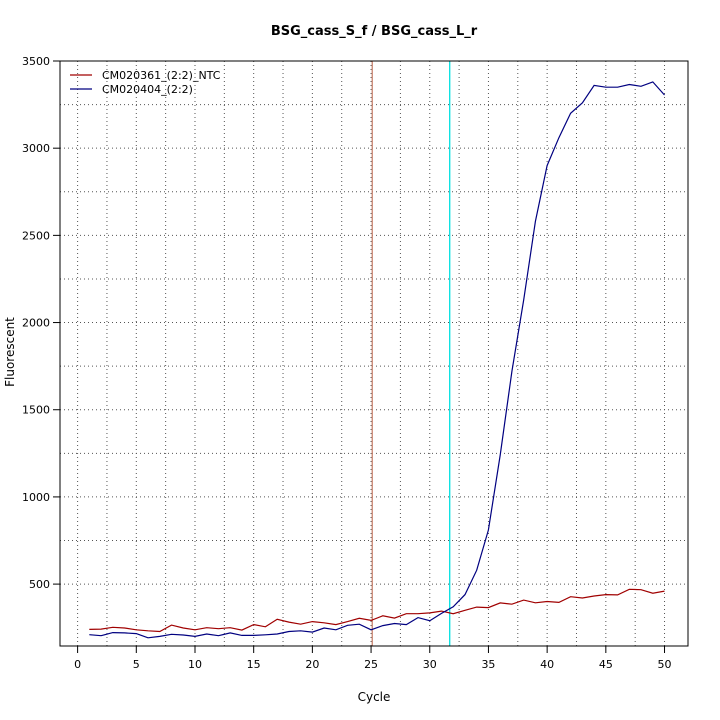  I want to click on x-tick-label: 25, so click(371, 664).